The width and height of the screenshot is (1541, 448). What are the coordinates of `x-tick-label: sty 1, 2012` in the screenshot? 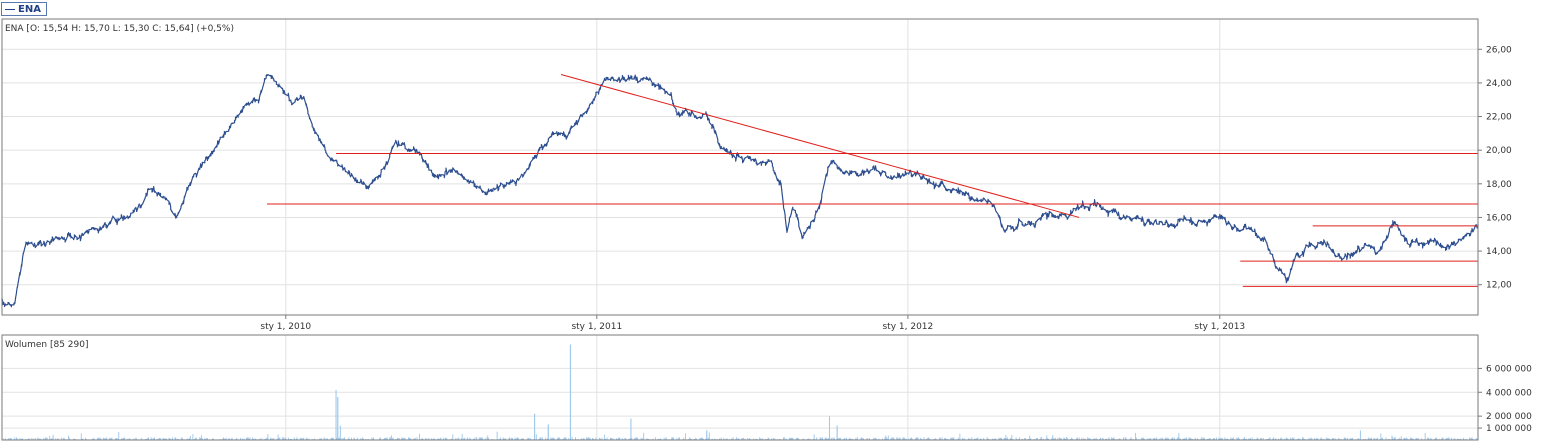 It's located at (907, 327).